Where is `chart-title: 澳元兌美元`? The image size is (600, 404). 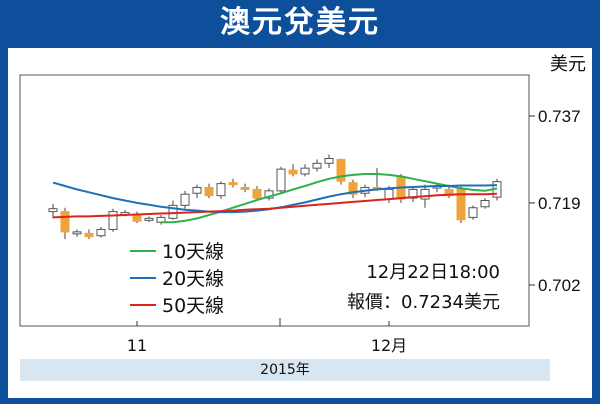
chart-title: 澳元兌美元 is located at coordinates (300, 22).